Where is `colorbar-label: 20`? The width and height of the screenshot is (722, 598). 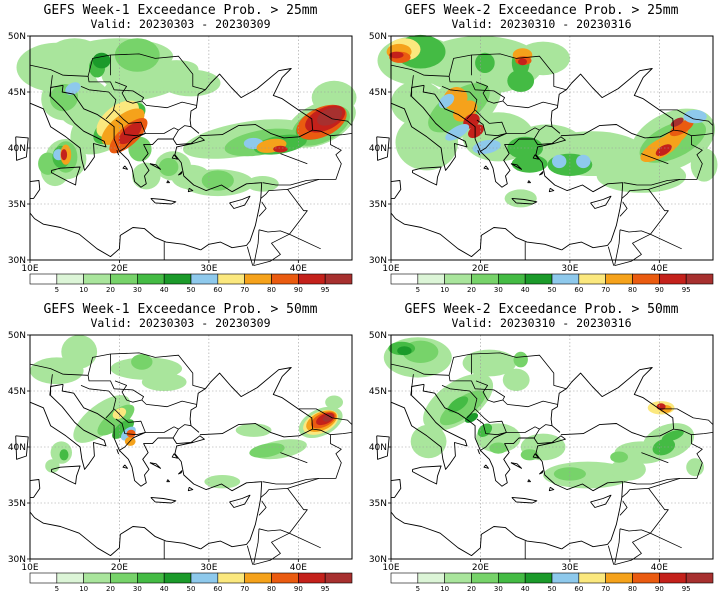
colorbar-label: 20 is located at coordinates (110, 589).